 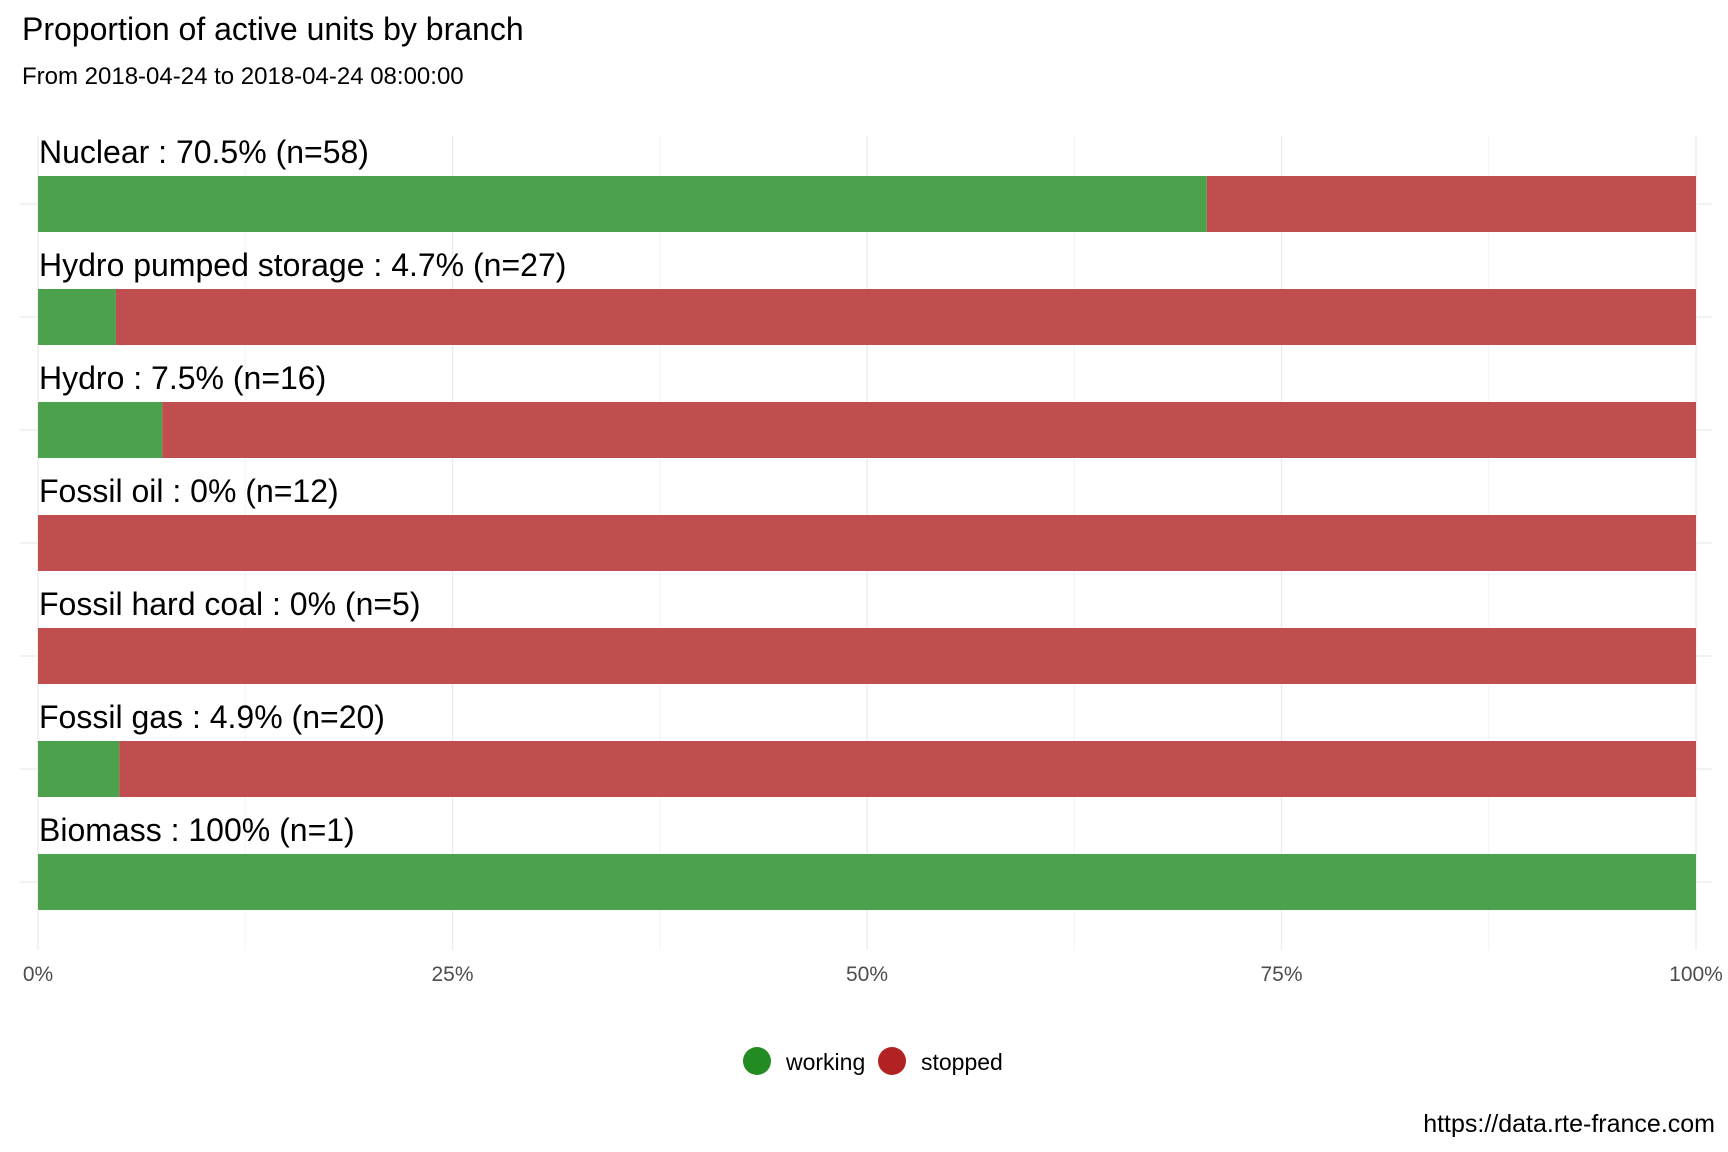 I want to click on bar-label: Nuclear : 70.5% (n=58), so click(x=204, y=152).